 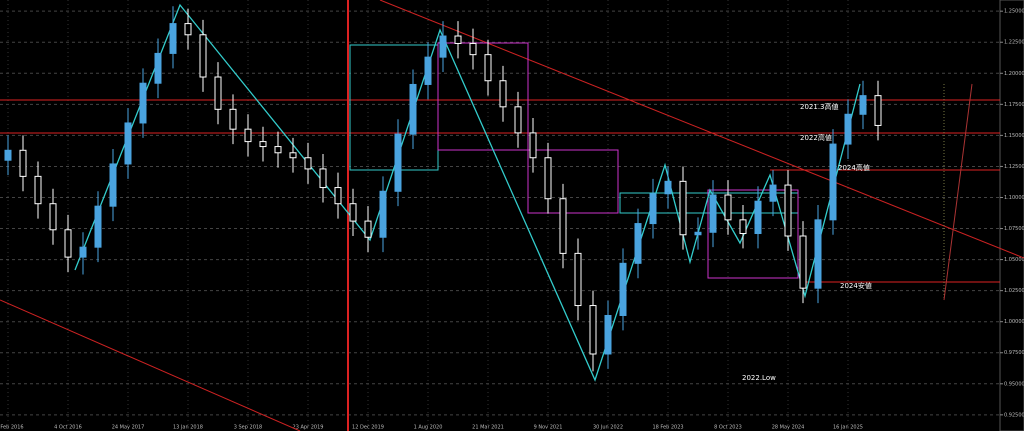 What do you see at coordinates (1014, 229) in the screenshot?
I see `y-tick-label: 1.07500` at bounding box center [1014, 229].